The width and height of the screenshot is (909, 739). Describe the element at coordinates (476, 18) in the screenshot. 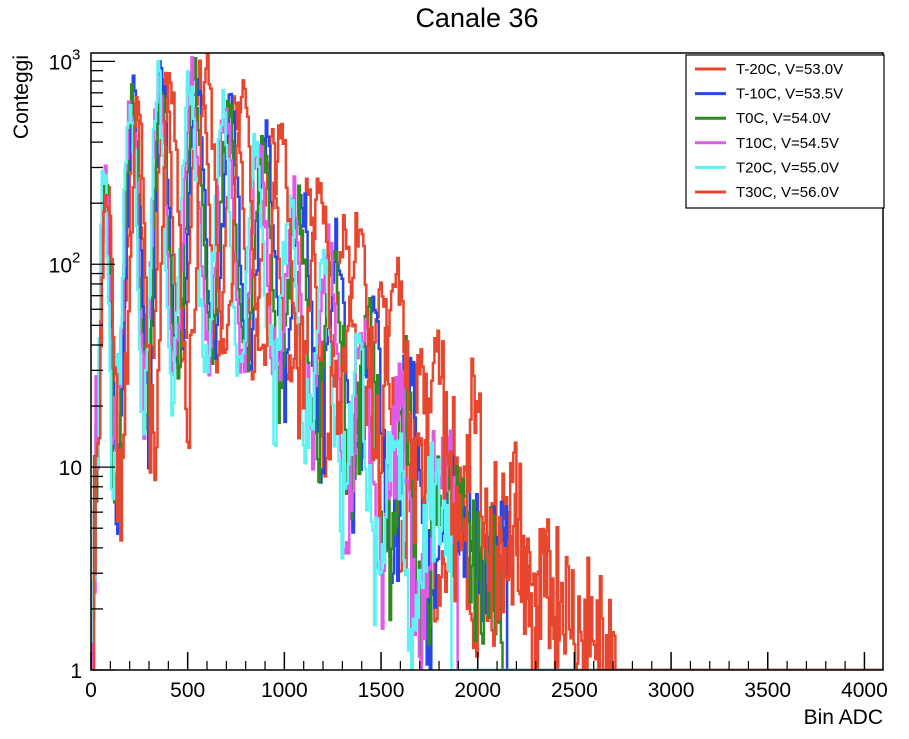

I see `chart-title: Canale 36` at that location.